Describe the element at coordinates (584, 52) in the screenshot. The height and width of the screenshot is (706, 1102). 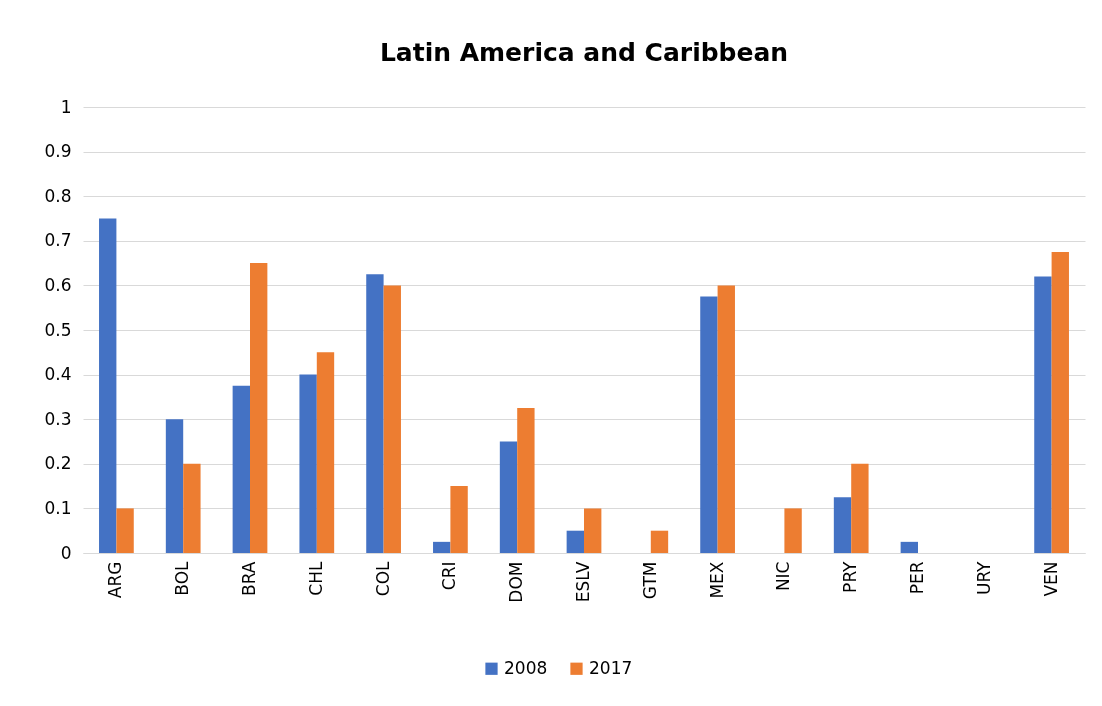
I see `chart-title: Latin America and Caribbean` at that location.